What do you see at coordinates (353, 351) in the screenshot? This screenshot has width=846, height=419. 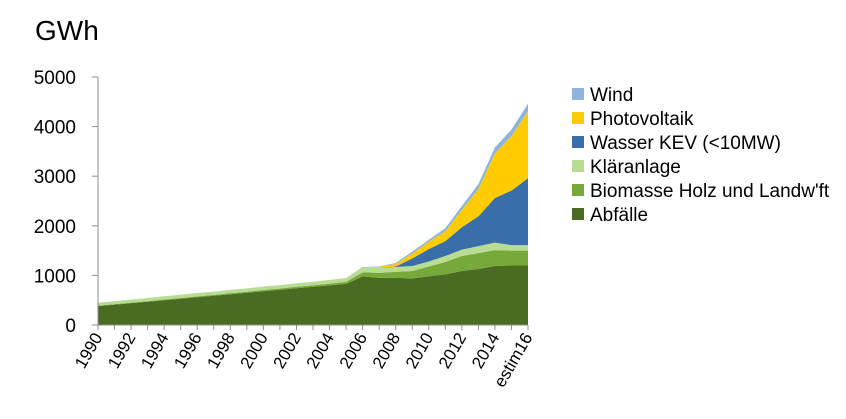 I see `x-tick-label: 2006` at bounding box center [353, 351].